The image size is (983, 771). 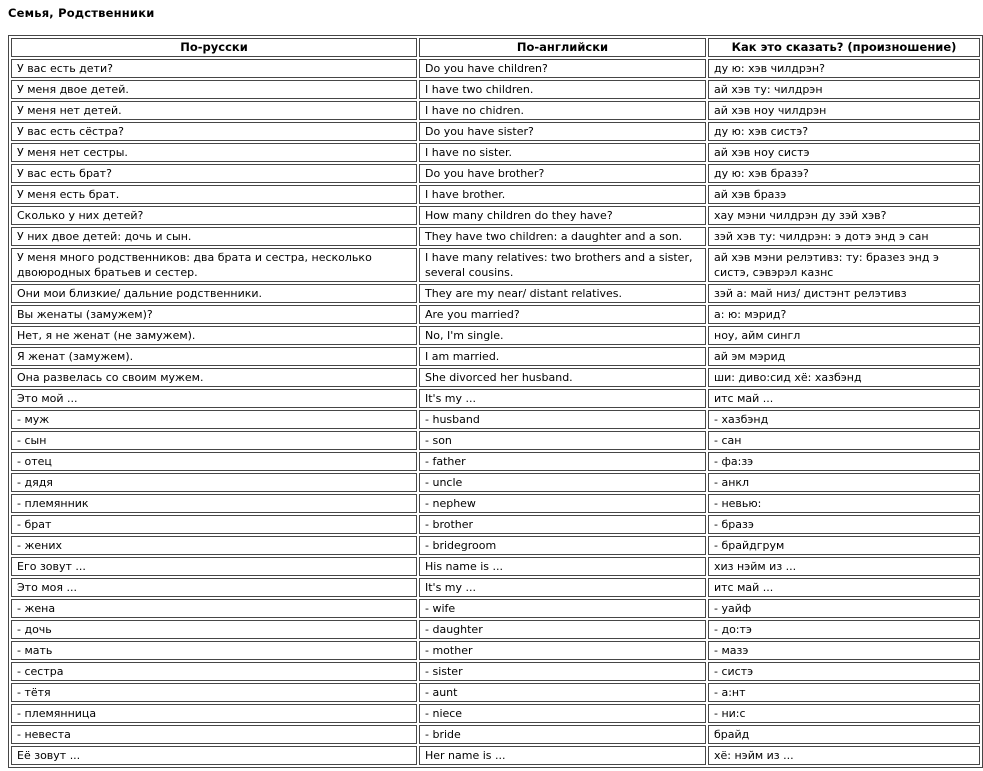 What do you see at coordinates (214, 335) in the screenshot?
I see `cell-russian: Нет, я не женат (не замужем).` at bounding box center [214, 335].